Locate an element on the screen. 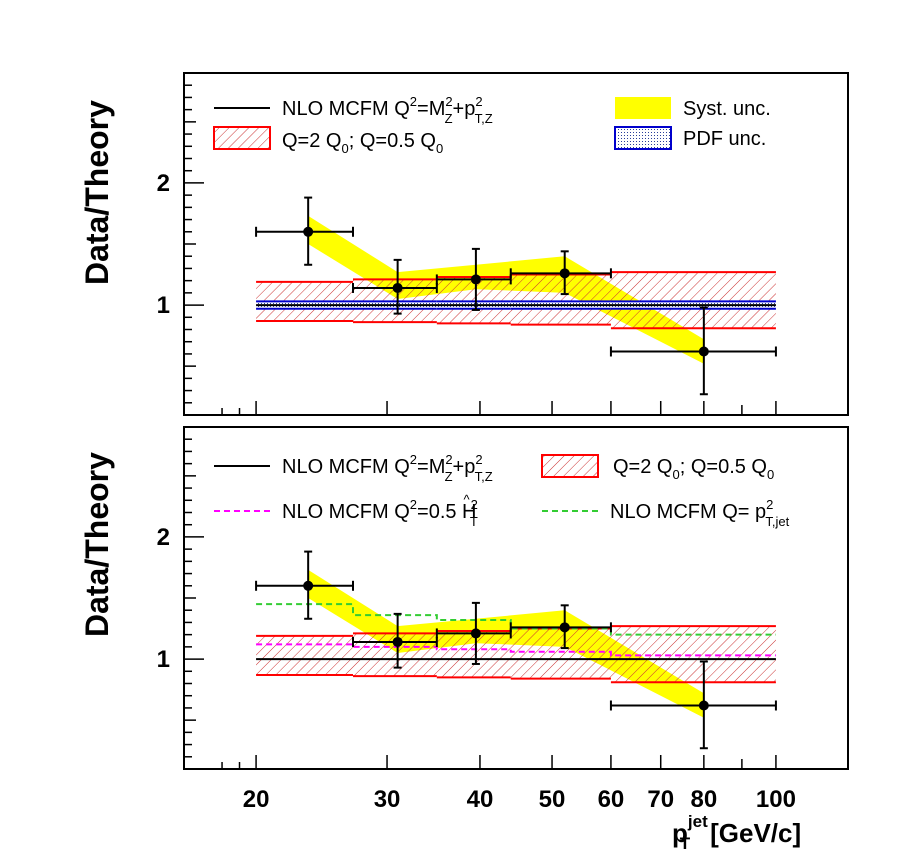  x-tick-label: 70 is located at coordinates (660, 799).